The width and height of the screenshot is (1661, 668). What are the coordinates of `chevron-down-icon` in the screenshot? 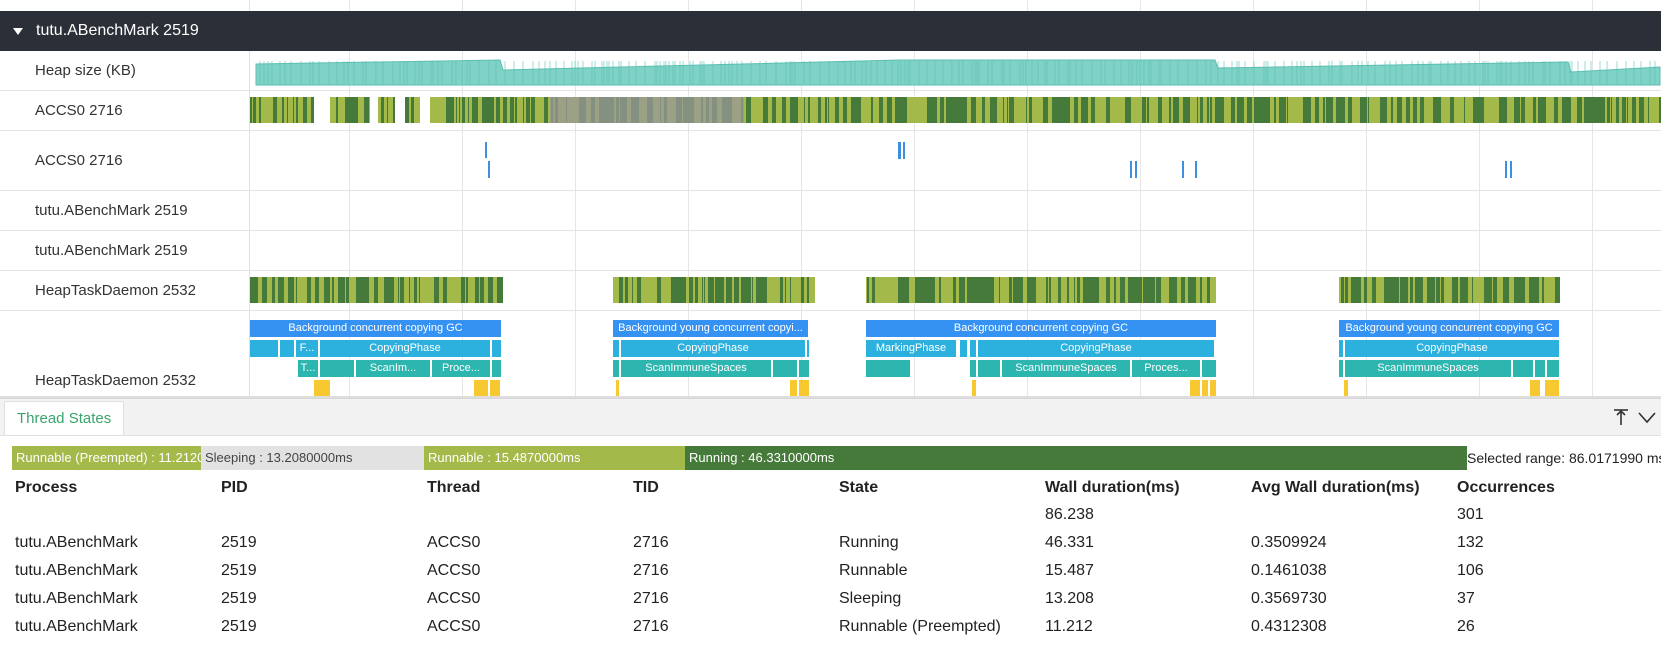 It's located at (1647, 417).